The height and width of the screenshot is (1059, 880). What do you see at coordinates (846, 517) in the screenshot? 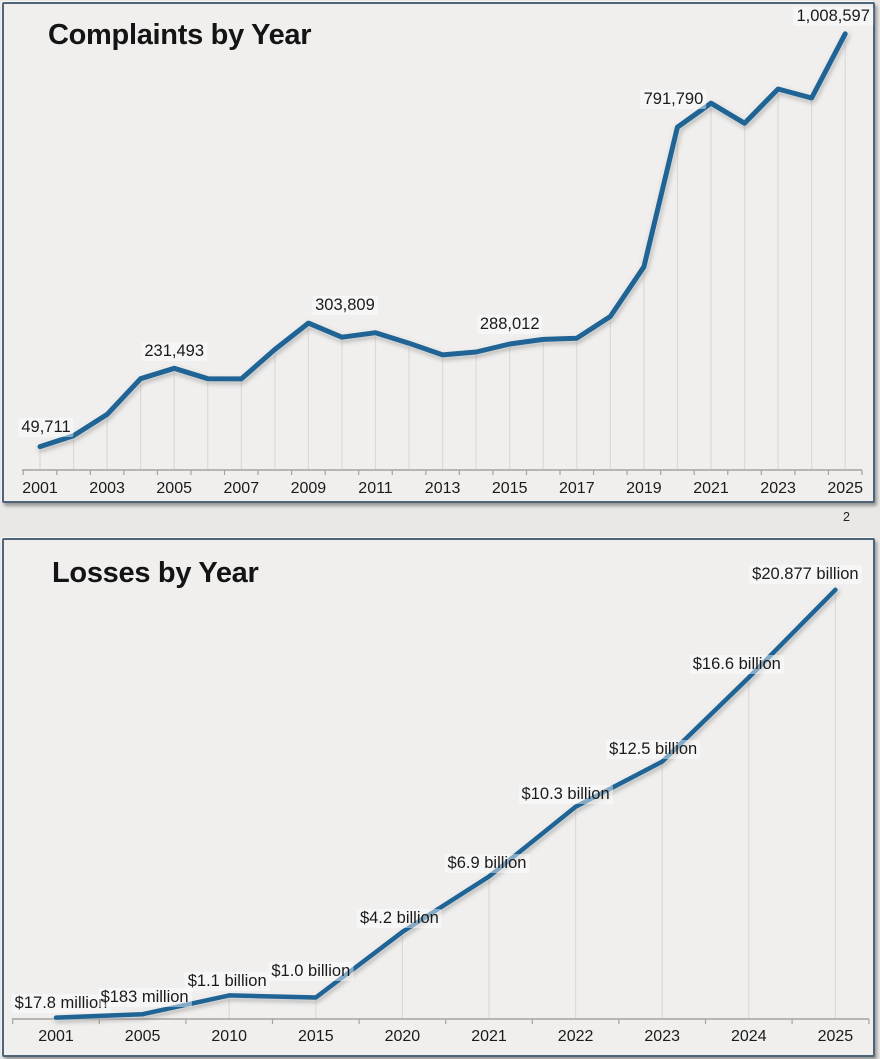
I see `page-number: 2` at bounding box center [846, 517].